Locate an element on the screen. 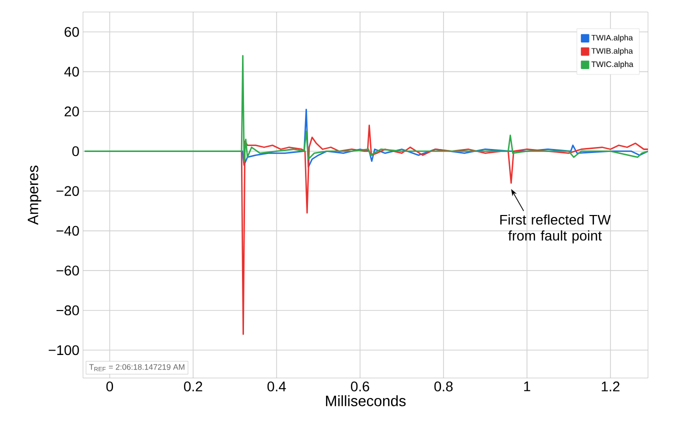 The width and height of the screenshot is (676, 430). y-tick-label: −40 is located at coordinates (67, 231).